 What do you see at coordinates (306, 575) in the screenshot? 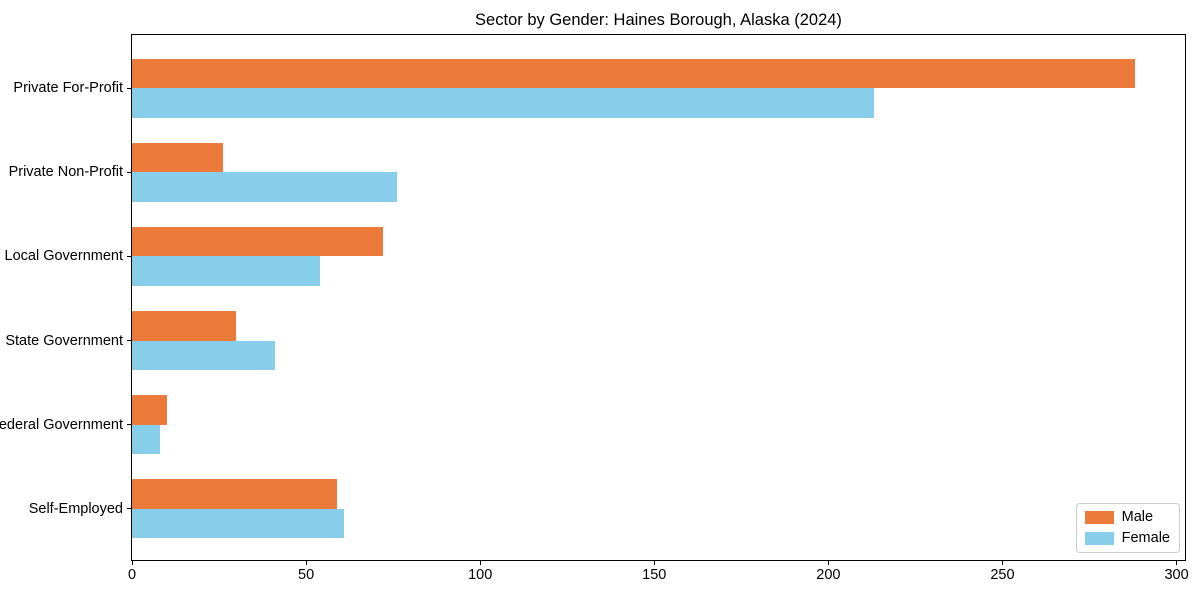
I see `x-tick-label: 50` at bounding box center [306, 575].